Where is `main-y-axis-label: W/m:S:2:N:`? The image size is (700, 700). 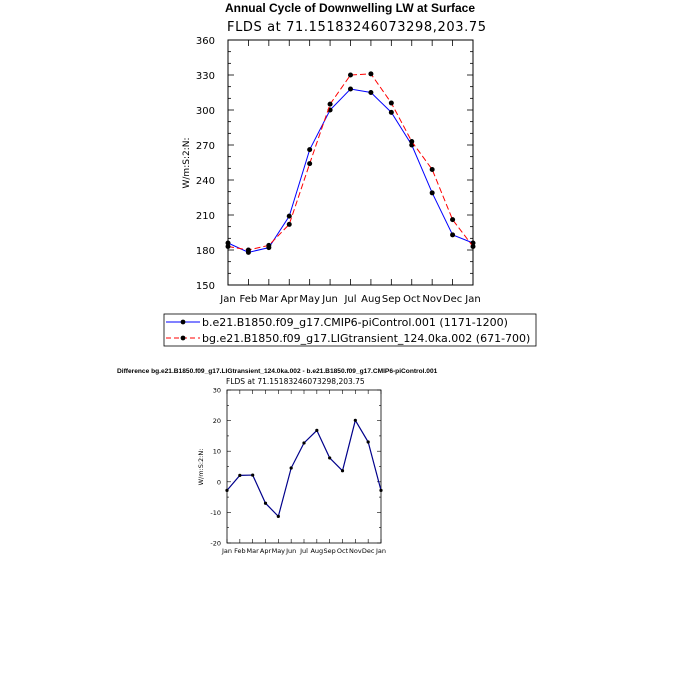
main-y-axis-label: W/m:S:2:N: is located at coordinates (187, 163).